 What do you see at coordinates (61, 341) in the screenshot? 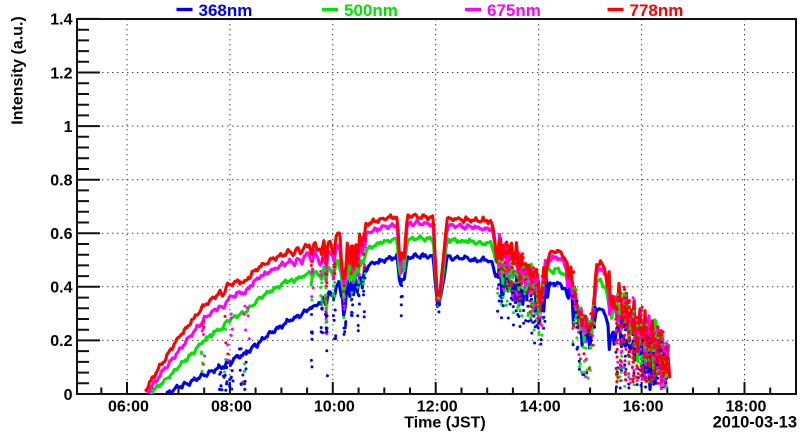
I see `svg-text: 0.2` at bounding box center [61, 341].